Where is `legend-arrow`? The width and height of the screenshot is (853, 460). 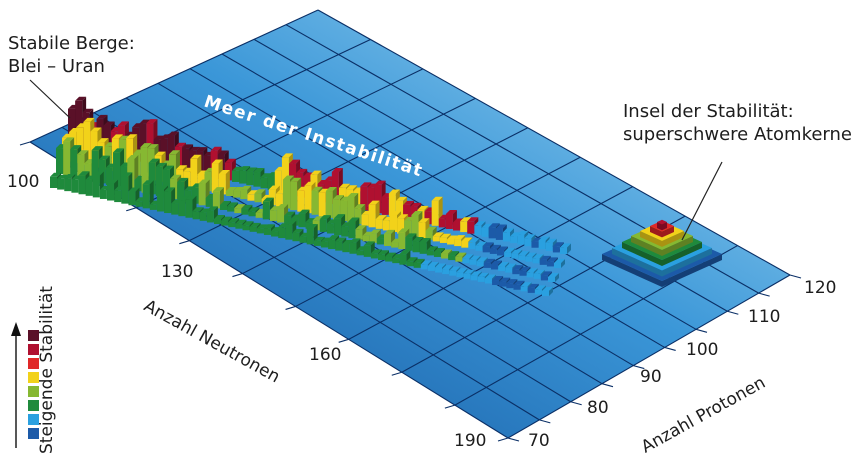
legend-arrow is located at coordinates (16, 385).